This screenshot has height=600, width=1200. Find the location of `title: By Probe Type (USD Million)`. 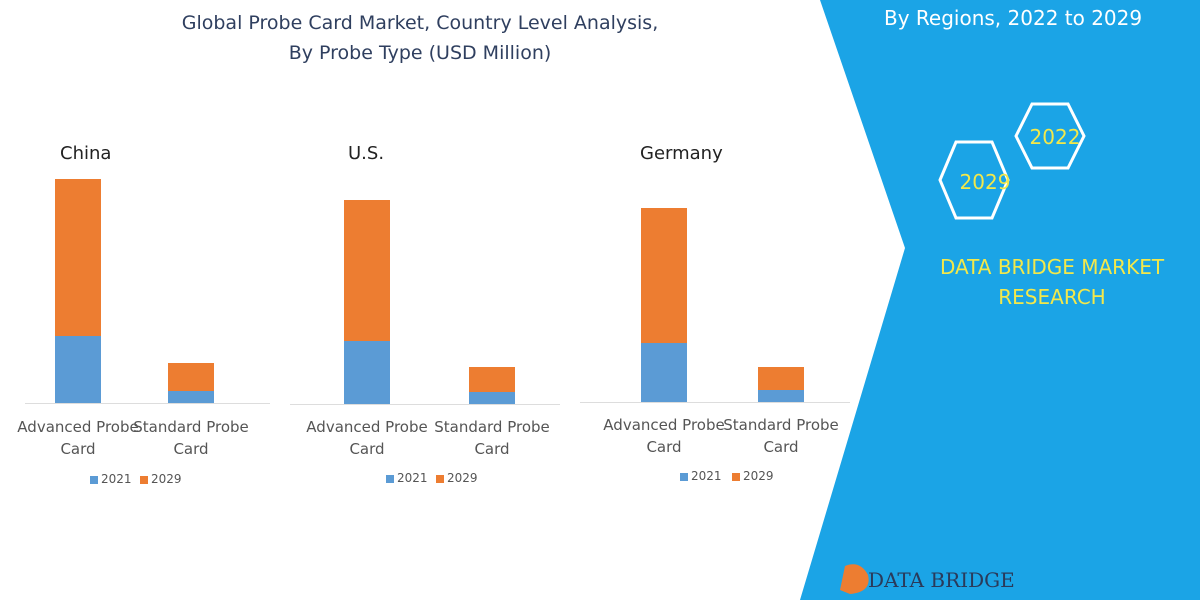

title: By Probe Type (USD Million) is located at coordinates (420, 53).